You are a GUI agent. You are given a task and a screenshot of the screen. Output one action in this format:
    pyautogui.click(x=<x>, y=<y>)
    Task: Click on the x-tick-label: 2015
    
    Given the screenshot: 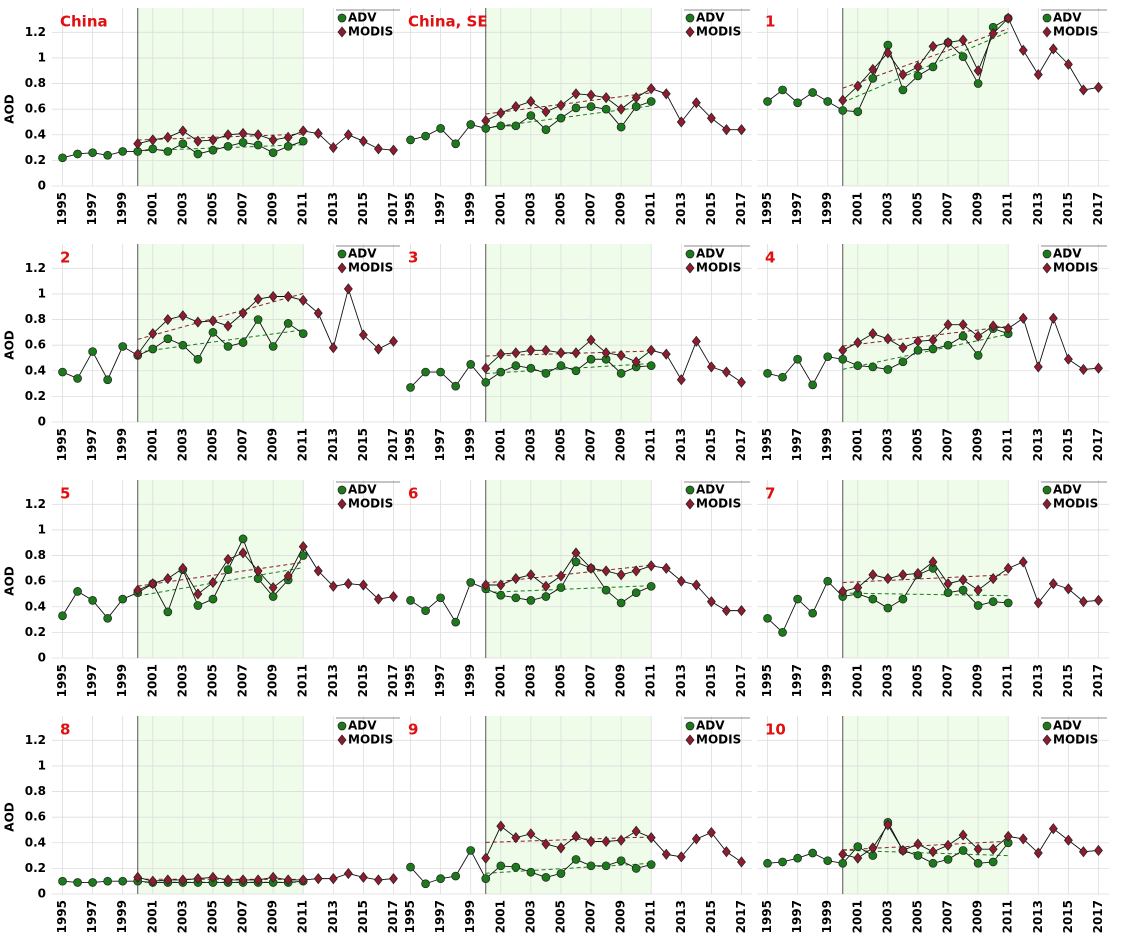 What is the action you would take?
    pyautogui.click(x=363, y=680)
    